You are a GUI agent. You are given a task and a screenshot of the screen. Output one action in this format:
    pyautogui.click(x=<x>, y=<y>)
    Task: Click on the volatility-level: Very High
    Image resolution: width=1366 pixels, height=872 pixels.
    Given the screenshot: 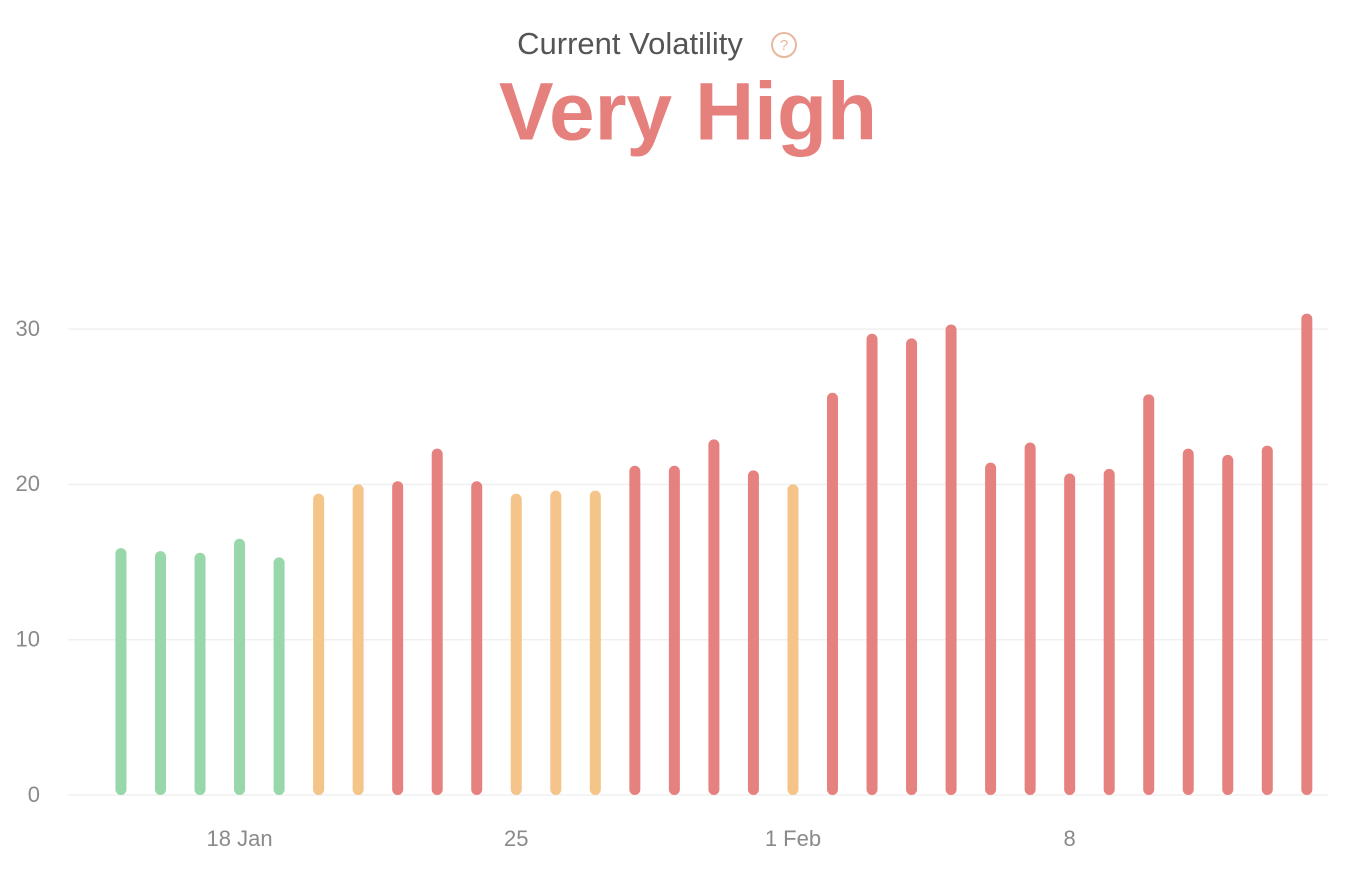 What is the action you would take?
    pyautogui.click(x=688, y=112)
    